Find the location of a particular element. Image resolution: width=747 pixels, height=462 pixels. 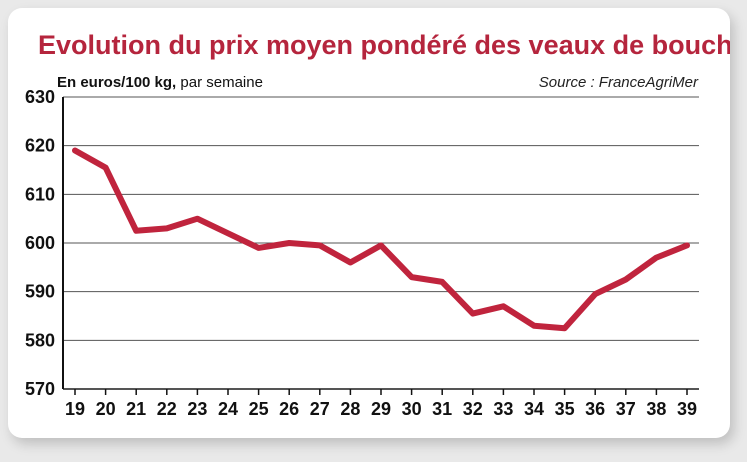

x-tick-label: 24 is located at coordinates (228, 409).